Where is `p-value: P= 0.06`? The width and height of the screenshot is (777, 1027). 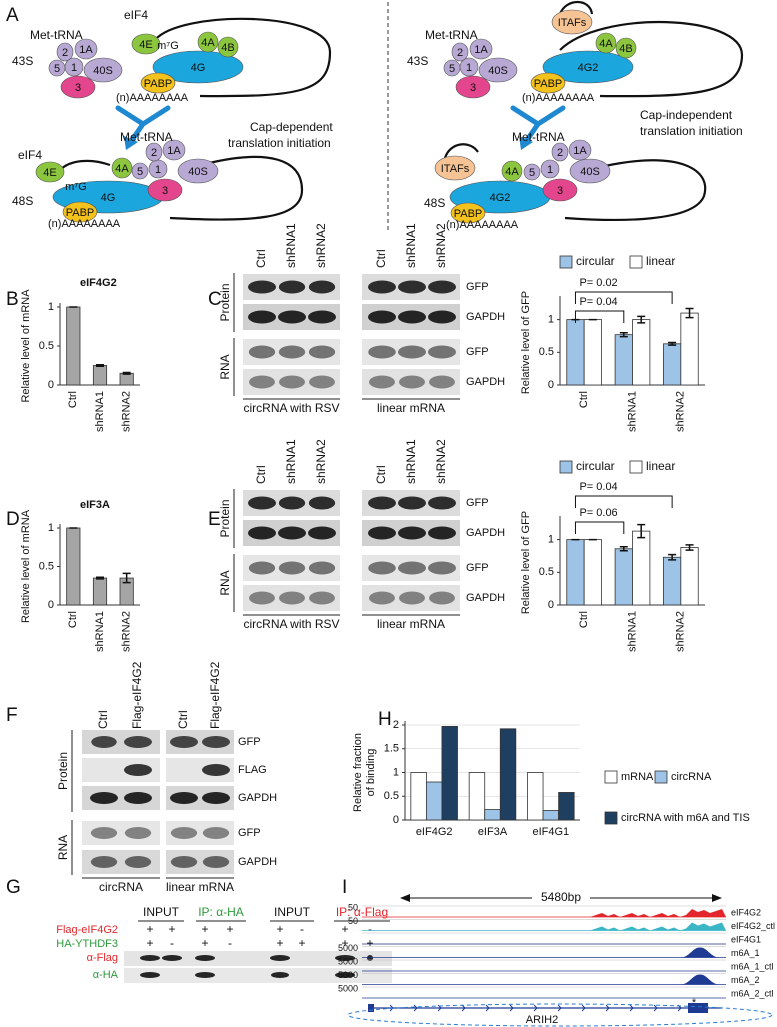
p-value: P= 0.06 is located at coordinates (598, 513).